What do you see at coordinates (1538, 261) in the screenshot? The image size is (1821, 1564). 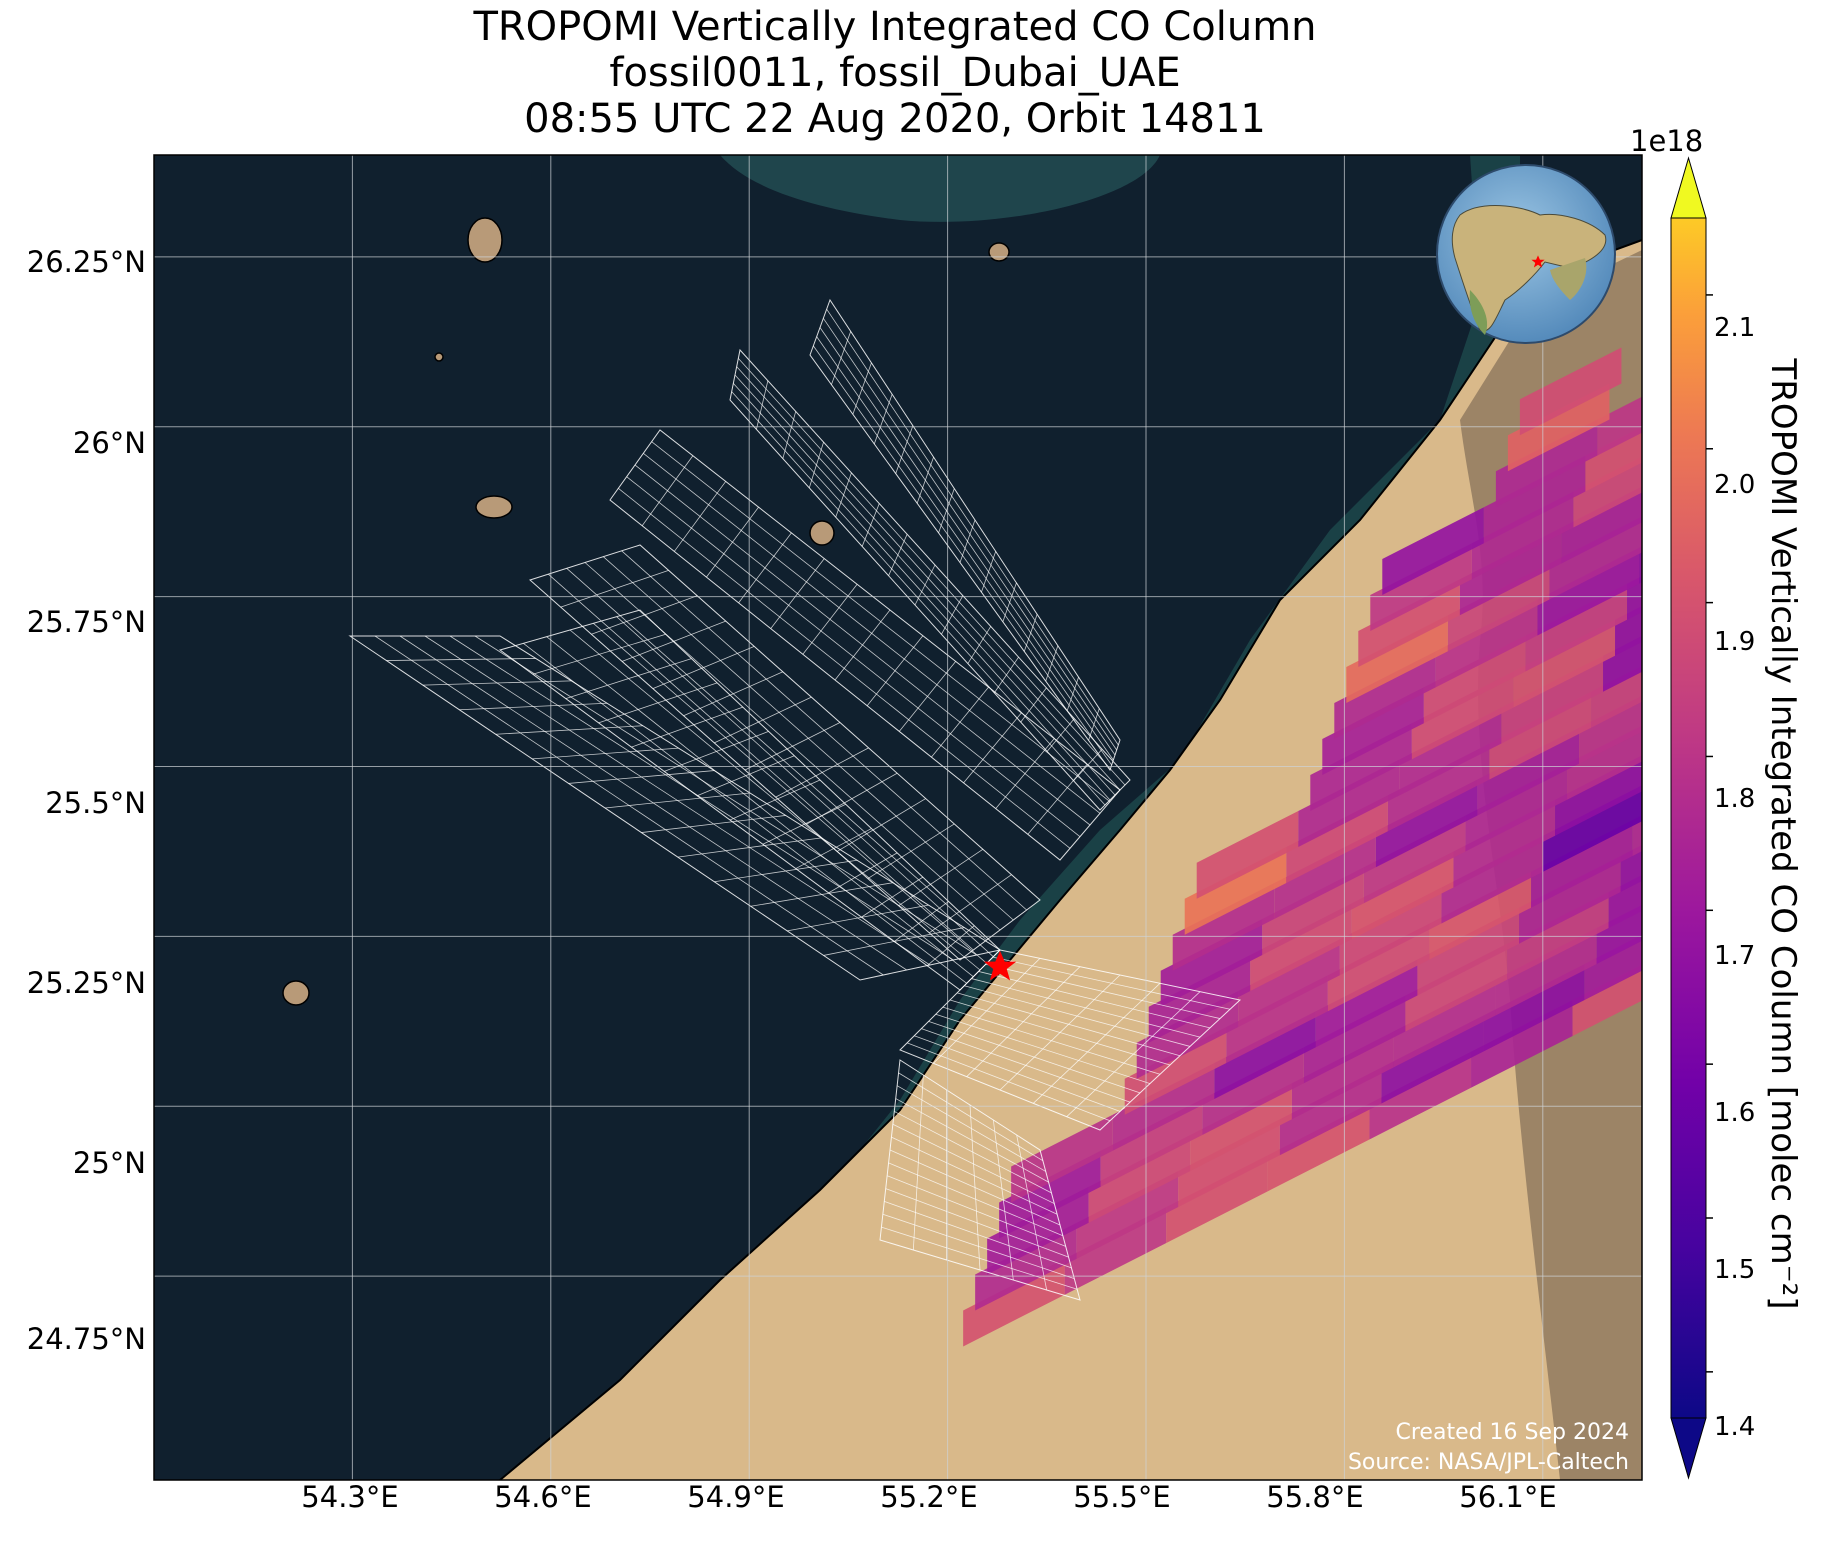 I see `globe-site-star` at bounding box center [1538, 261].